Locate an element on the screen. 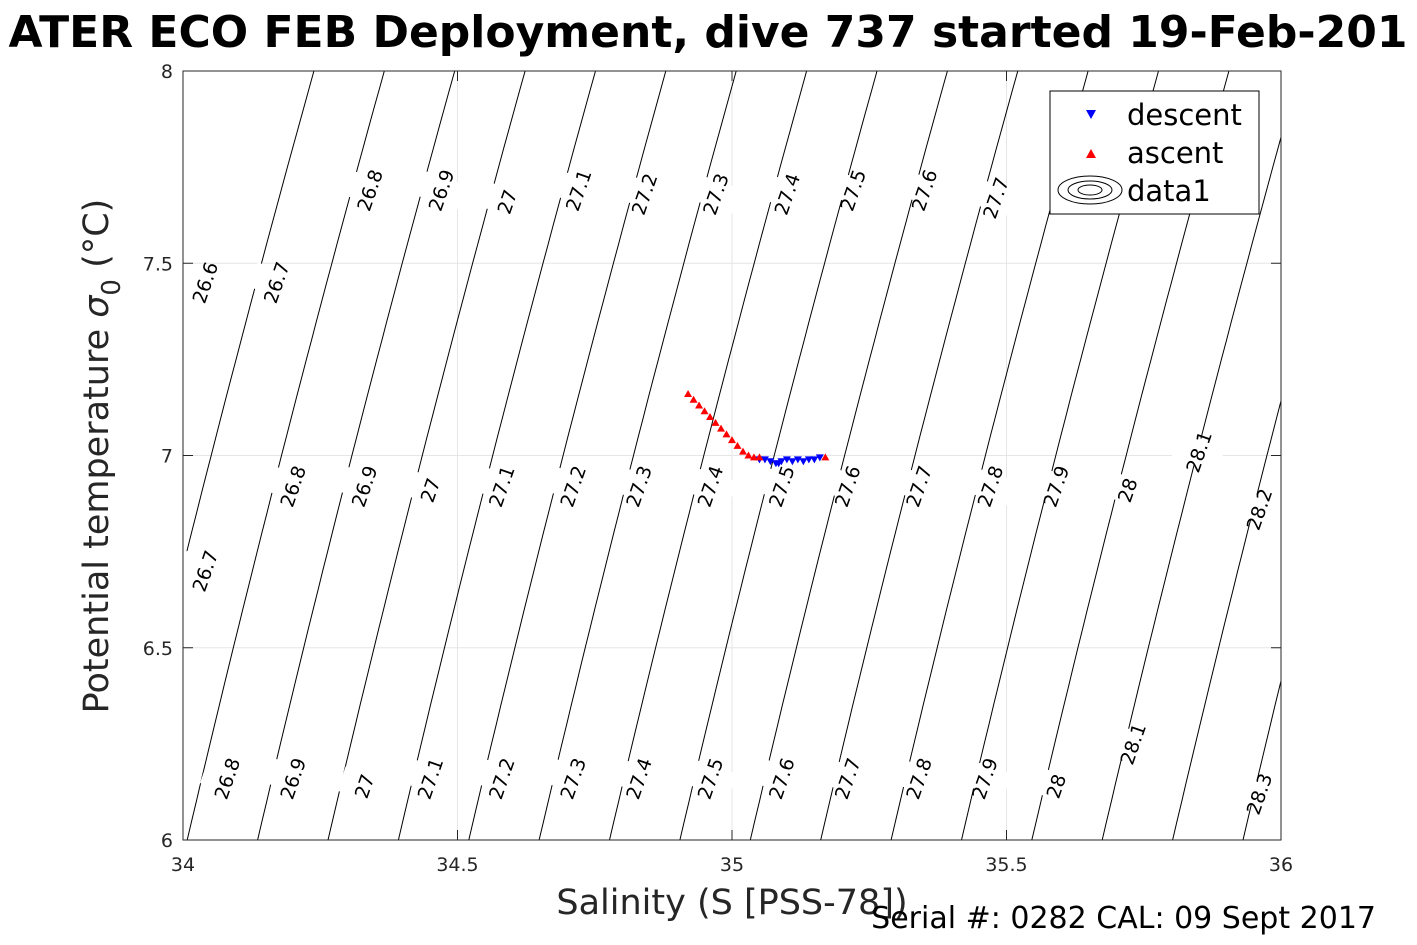 The height and width of the screenshot is (945, 1417). x-tick-label: 34.5 is located at coordinates (457, 865).